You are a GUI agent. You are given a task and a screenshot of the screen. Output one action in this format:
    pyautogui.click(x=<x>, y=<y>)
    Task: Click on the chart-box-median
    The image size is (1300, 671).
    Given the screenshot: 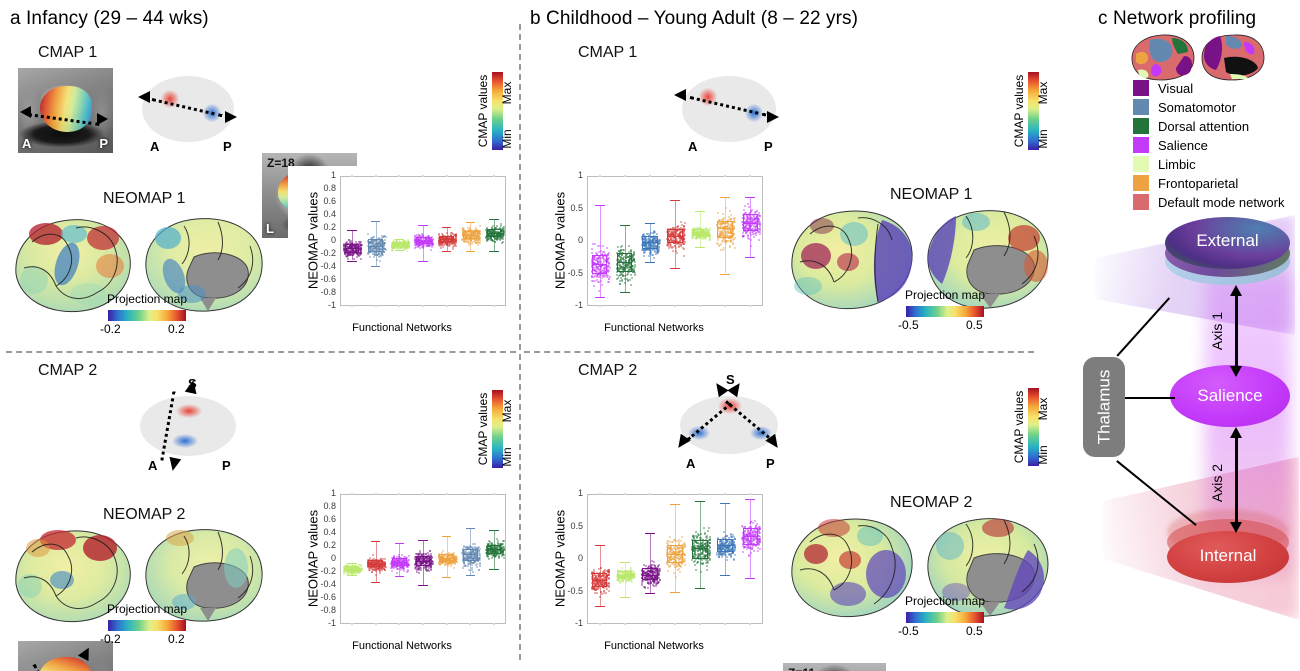 What is the action you would take?
    pyautogui.click(x=725, y=228)
    